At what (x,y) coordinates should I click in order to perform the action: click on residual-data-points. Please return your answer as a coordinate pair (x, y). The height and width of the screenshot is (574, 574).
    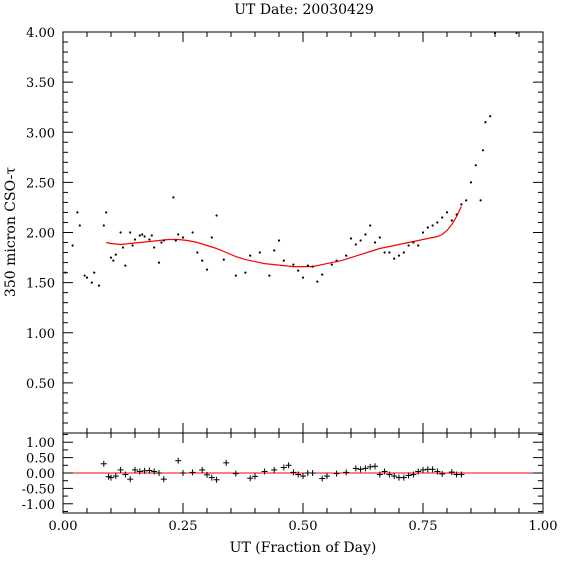
    Looking at the image, I should click on (282, 470).